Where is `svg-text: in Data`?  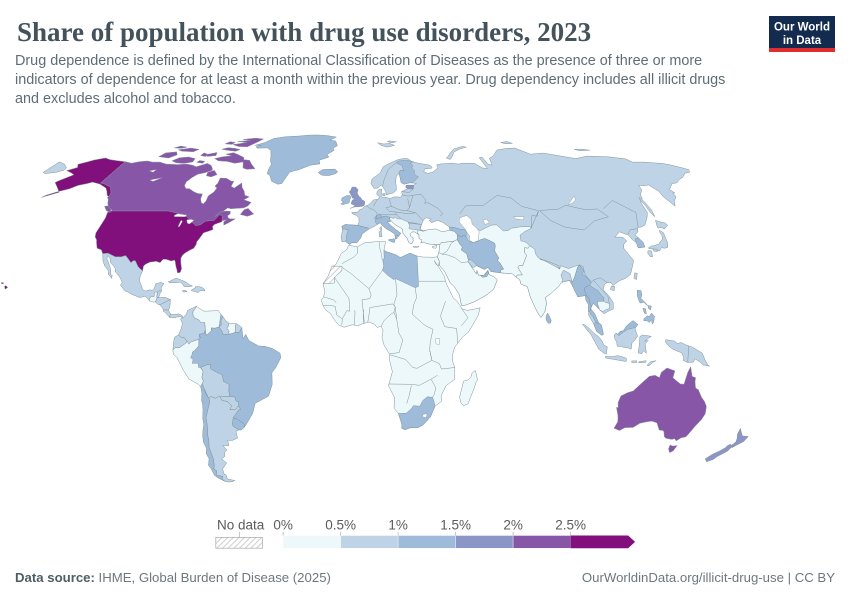
svg-text: in Data is located at coordinates (802, 41).